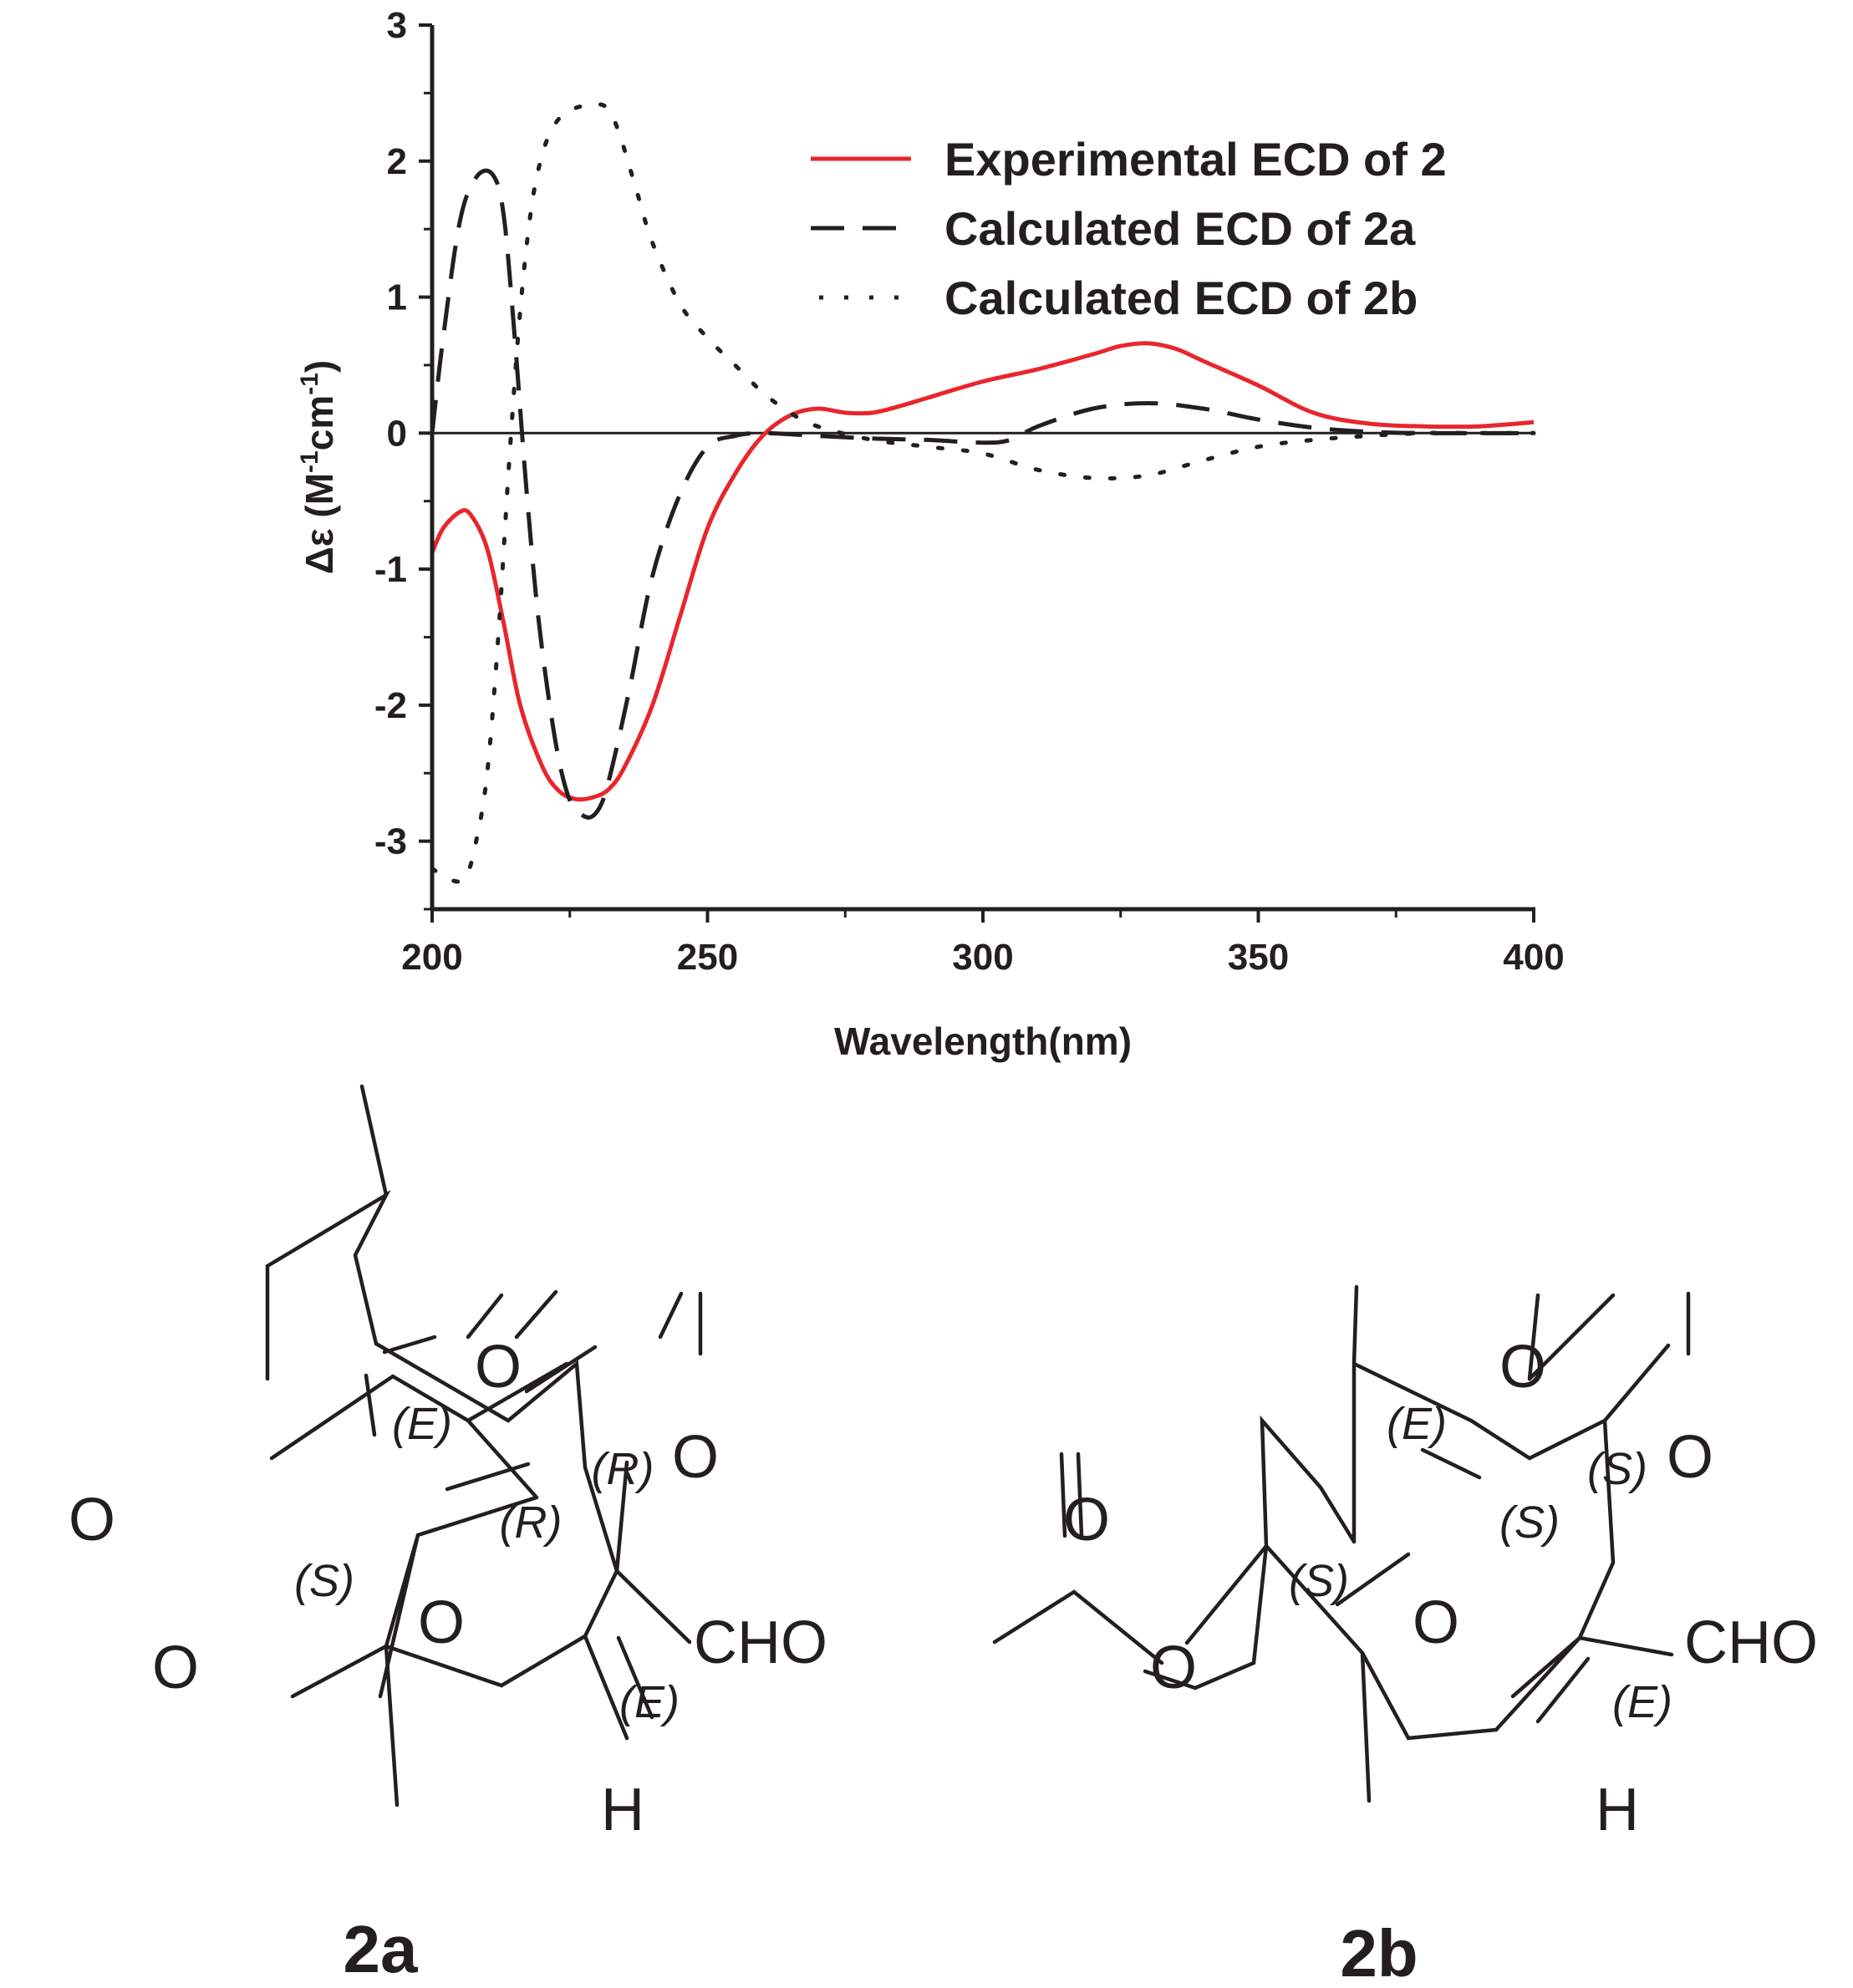 The width and height of the screenshot is (1853, 1988). Describe the element at coordinates (175, 1668) in the screenshot. I see `molecule-2a-atom-o-ester: O` at that location.